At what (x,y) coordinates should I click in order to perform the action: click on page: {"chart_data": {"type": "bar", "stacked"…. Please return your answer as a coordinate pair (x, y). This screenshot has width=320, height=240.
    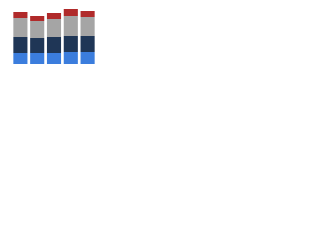
    Looking at the image, I should click on (50, 35).